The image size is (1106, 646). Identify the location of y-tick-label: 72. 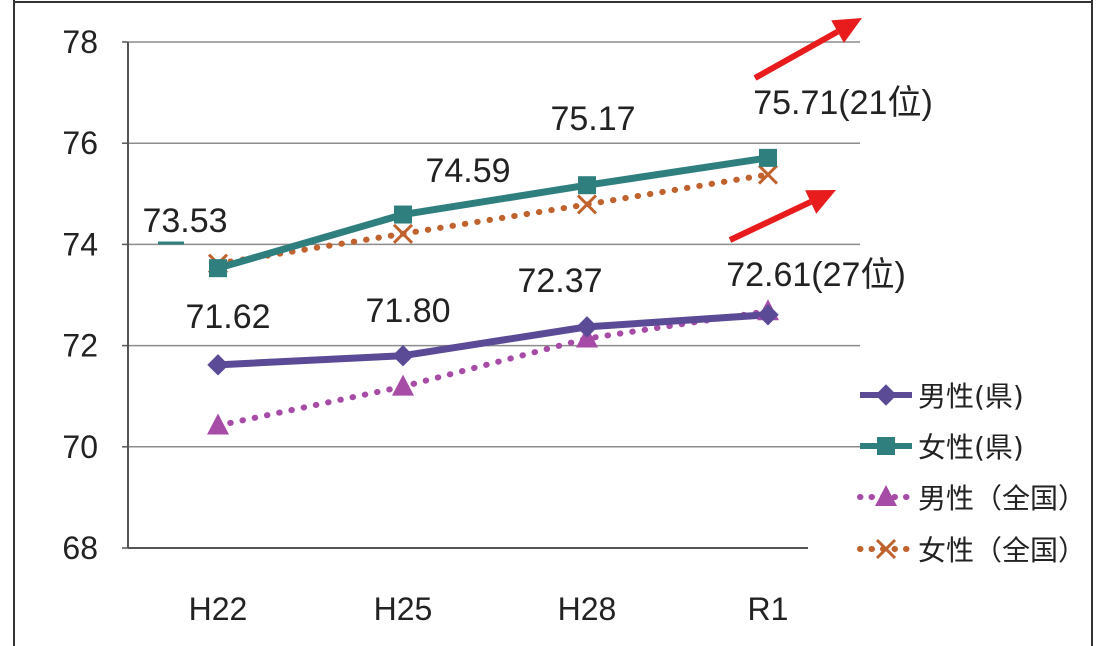
(80, 346).